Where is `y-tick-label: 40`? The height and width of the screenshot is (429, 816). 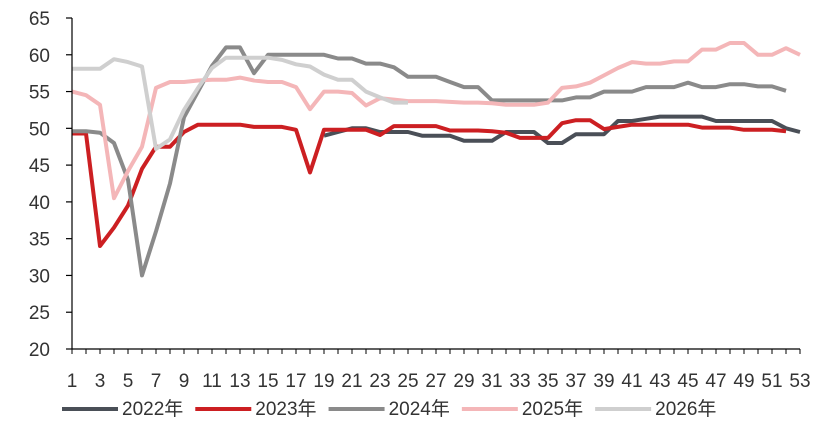
y-tick-label: 40 is located at coordinates (39, 203).